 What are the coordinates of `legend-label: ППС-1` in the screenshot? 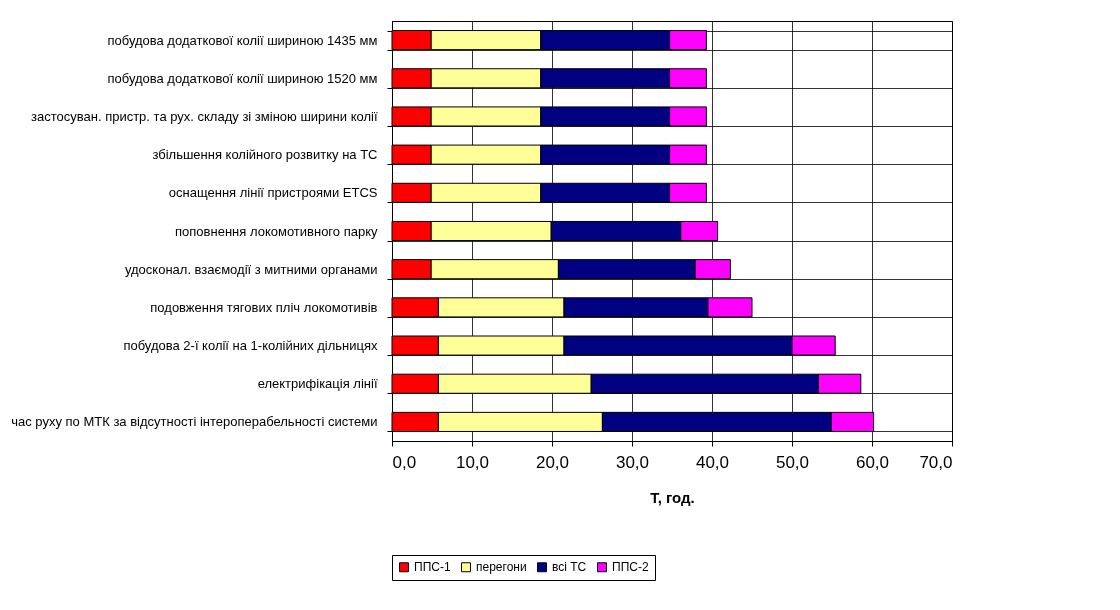 It's located at (432, 567).